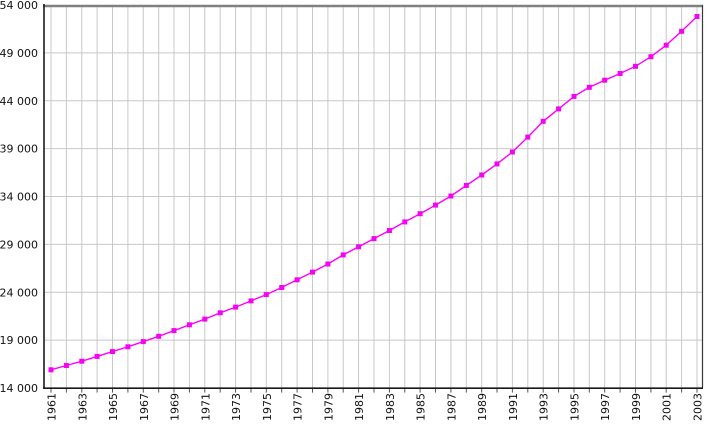 The image size is (725, 430). I want to click on svg-text: 1971, so click(205, 407).